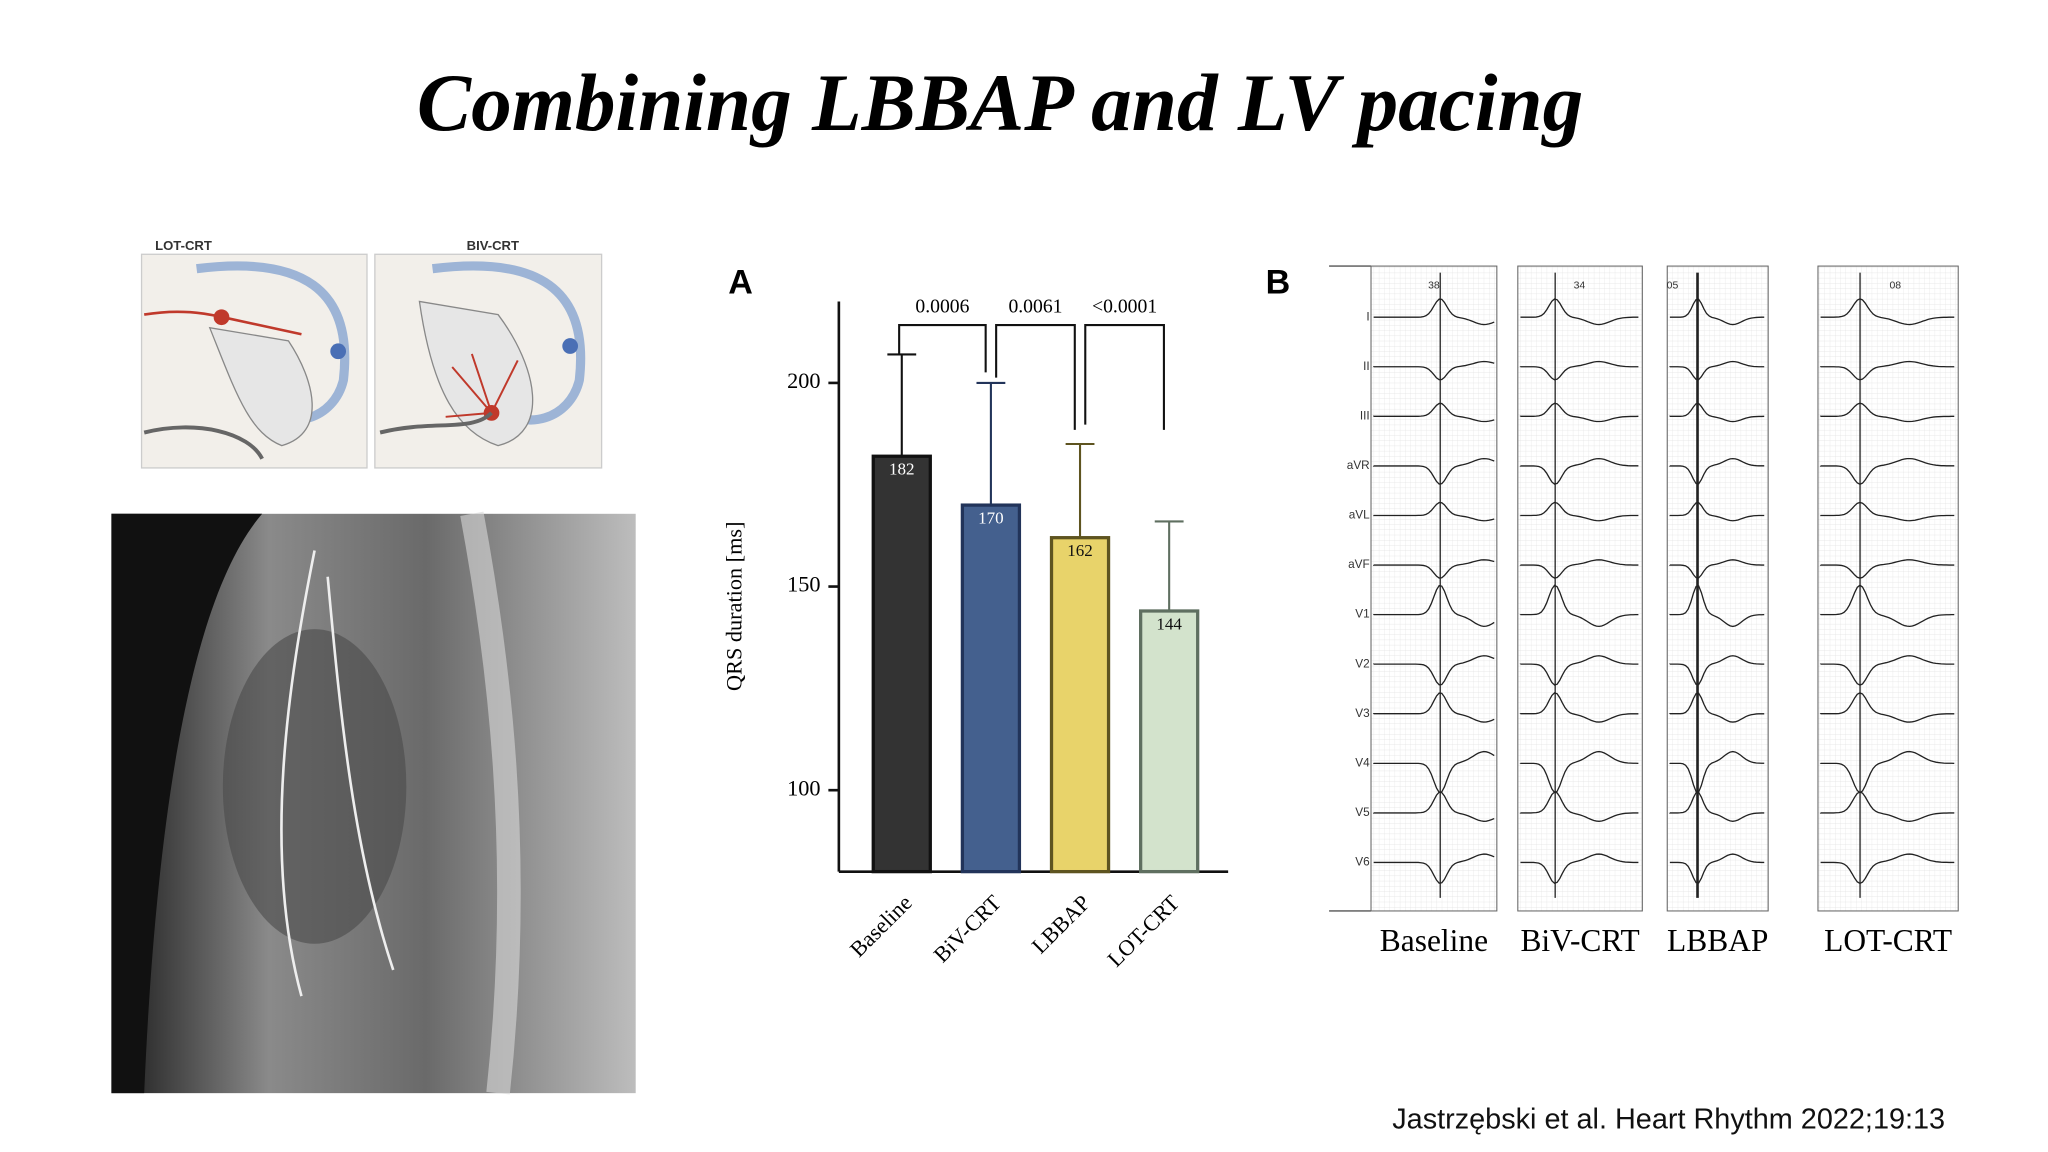 Image resolution: width=2048 pixels, height=1152 pixels. Describe the element at coordinates (1061, 924) in the screenshot. I see `x-tick-label: LBBAP` at that location.